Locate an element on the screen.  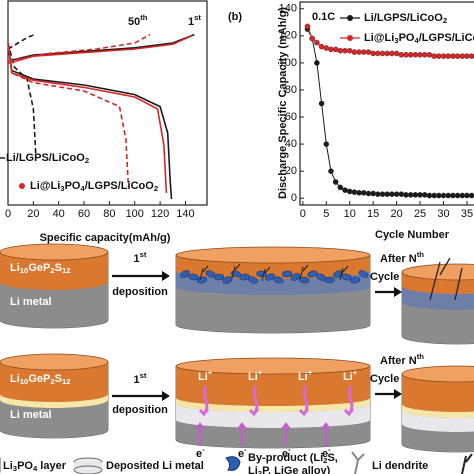
anode-label: Li metal is located at coordinates (31, 415).